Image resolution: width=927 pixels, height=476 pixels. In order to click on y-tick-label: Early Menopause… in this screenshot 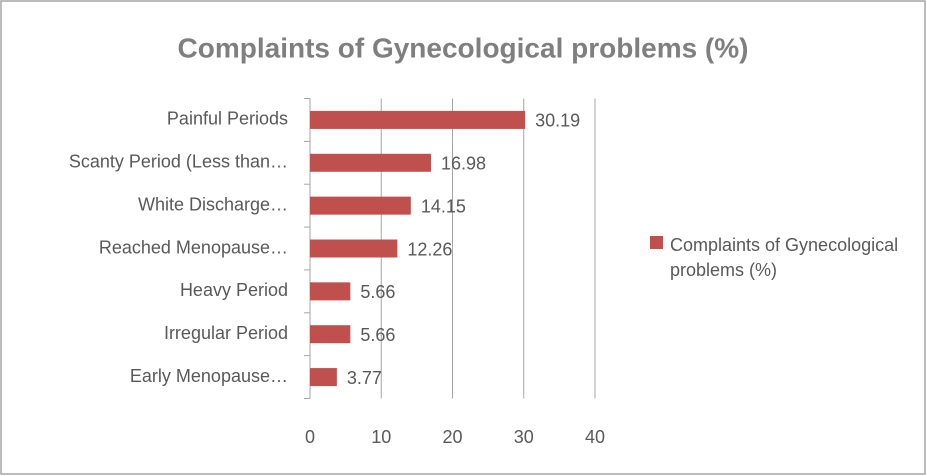, I will do `click(209, 376)`.